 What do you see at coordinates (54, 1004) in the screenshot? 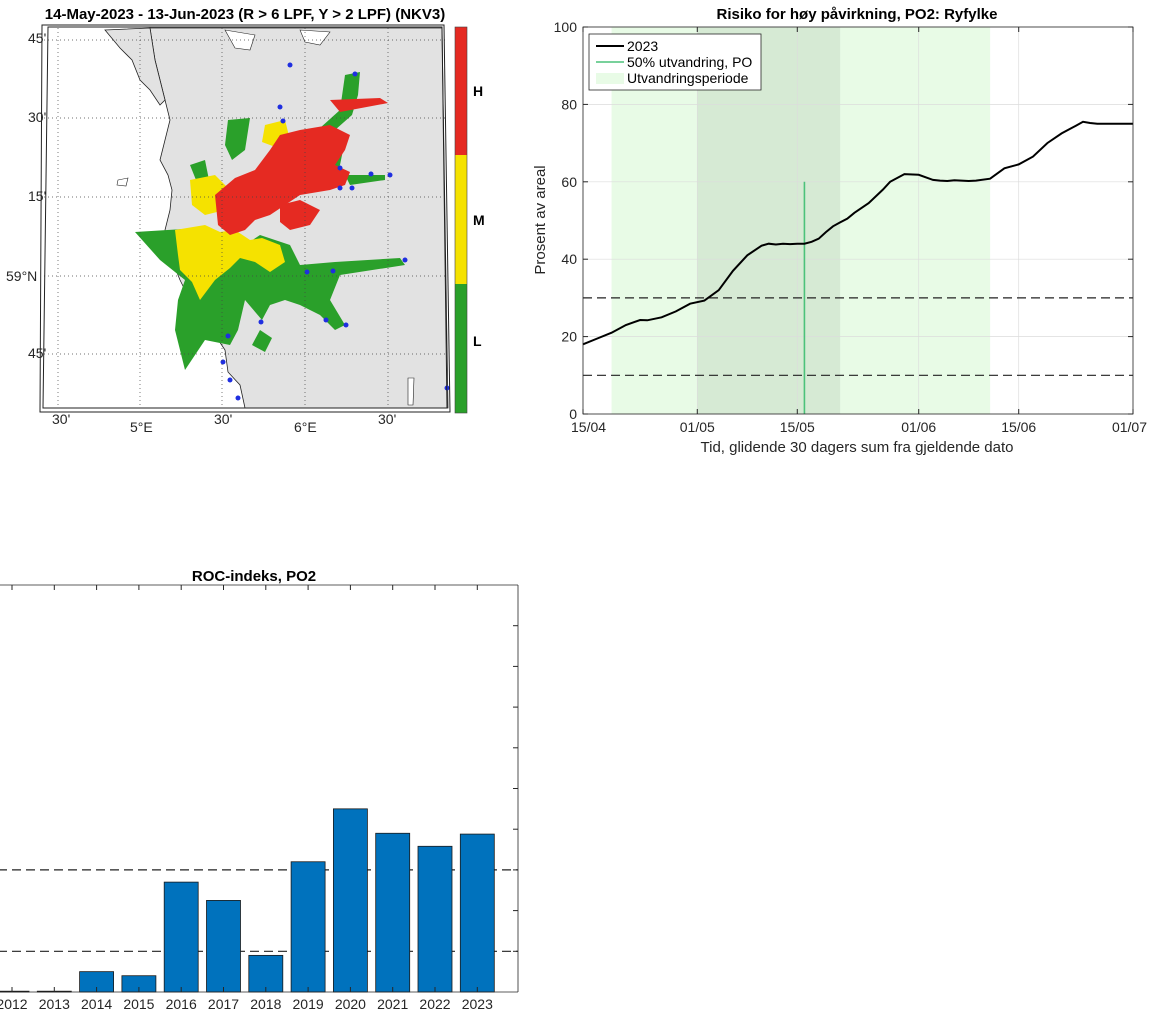
I see `x-tick-label: 2013` at bounding box center [54, 1004].